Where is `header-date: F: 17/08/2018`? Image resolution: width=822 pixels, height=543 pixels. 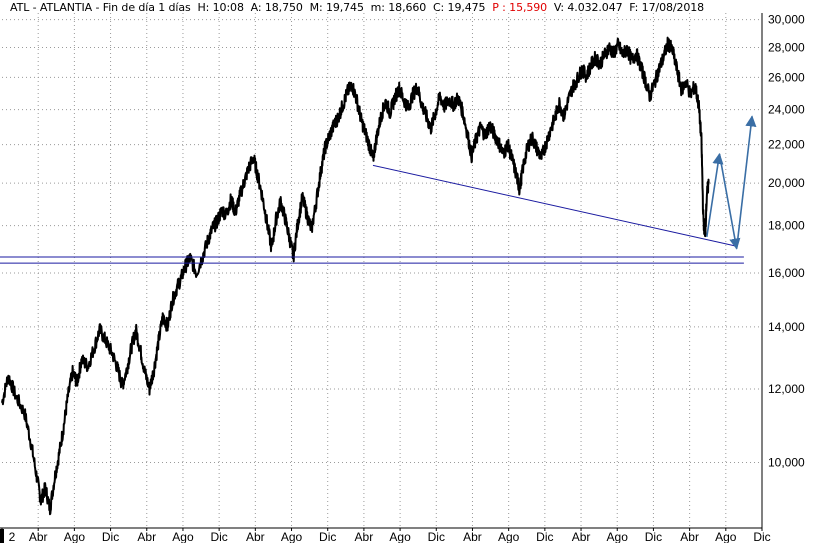
header-date: F: 17/08/2018 is located at coordinates (667, 7).